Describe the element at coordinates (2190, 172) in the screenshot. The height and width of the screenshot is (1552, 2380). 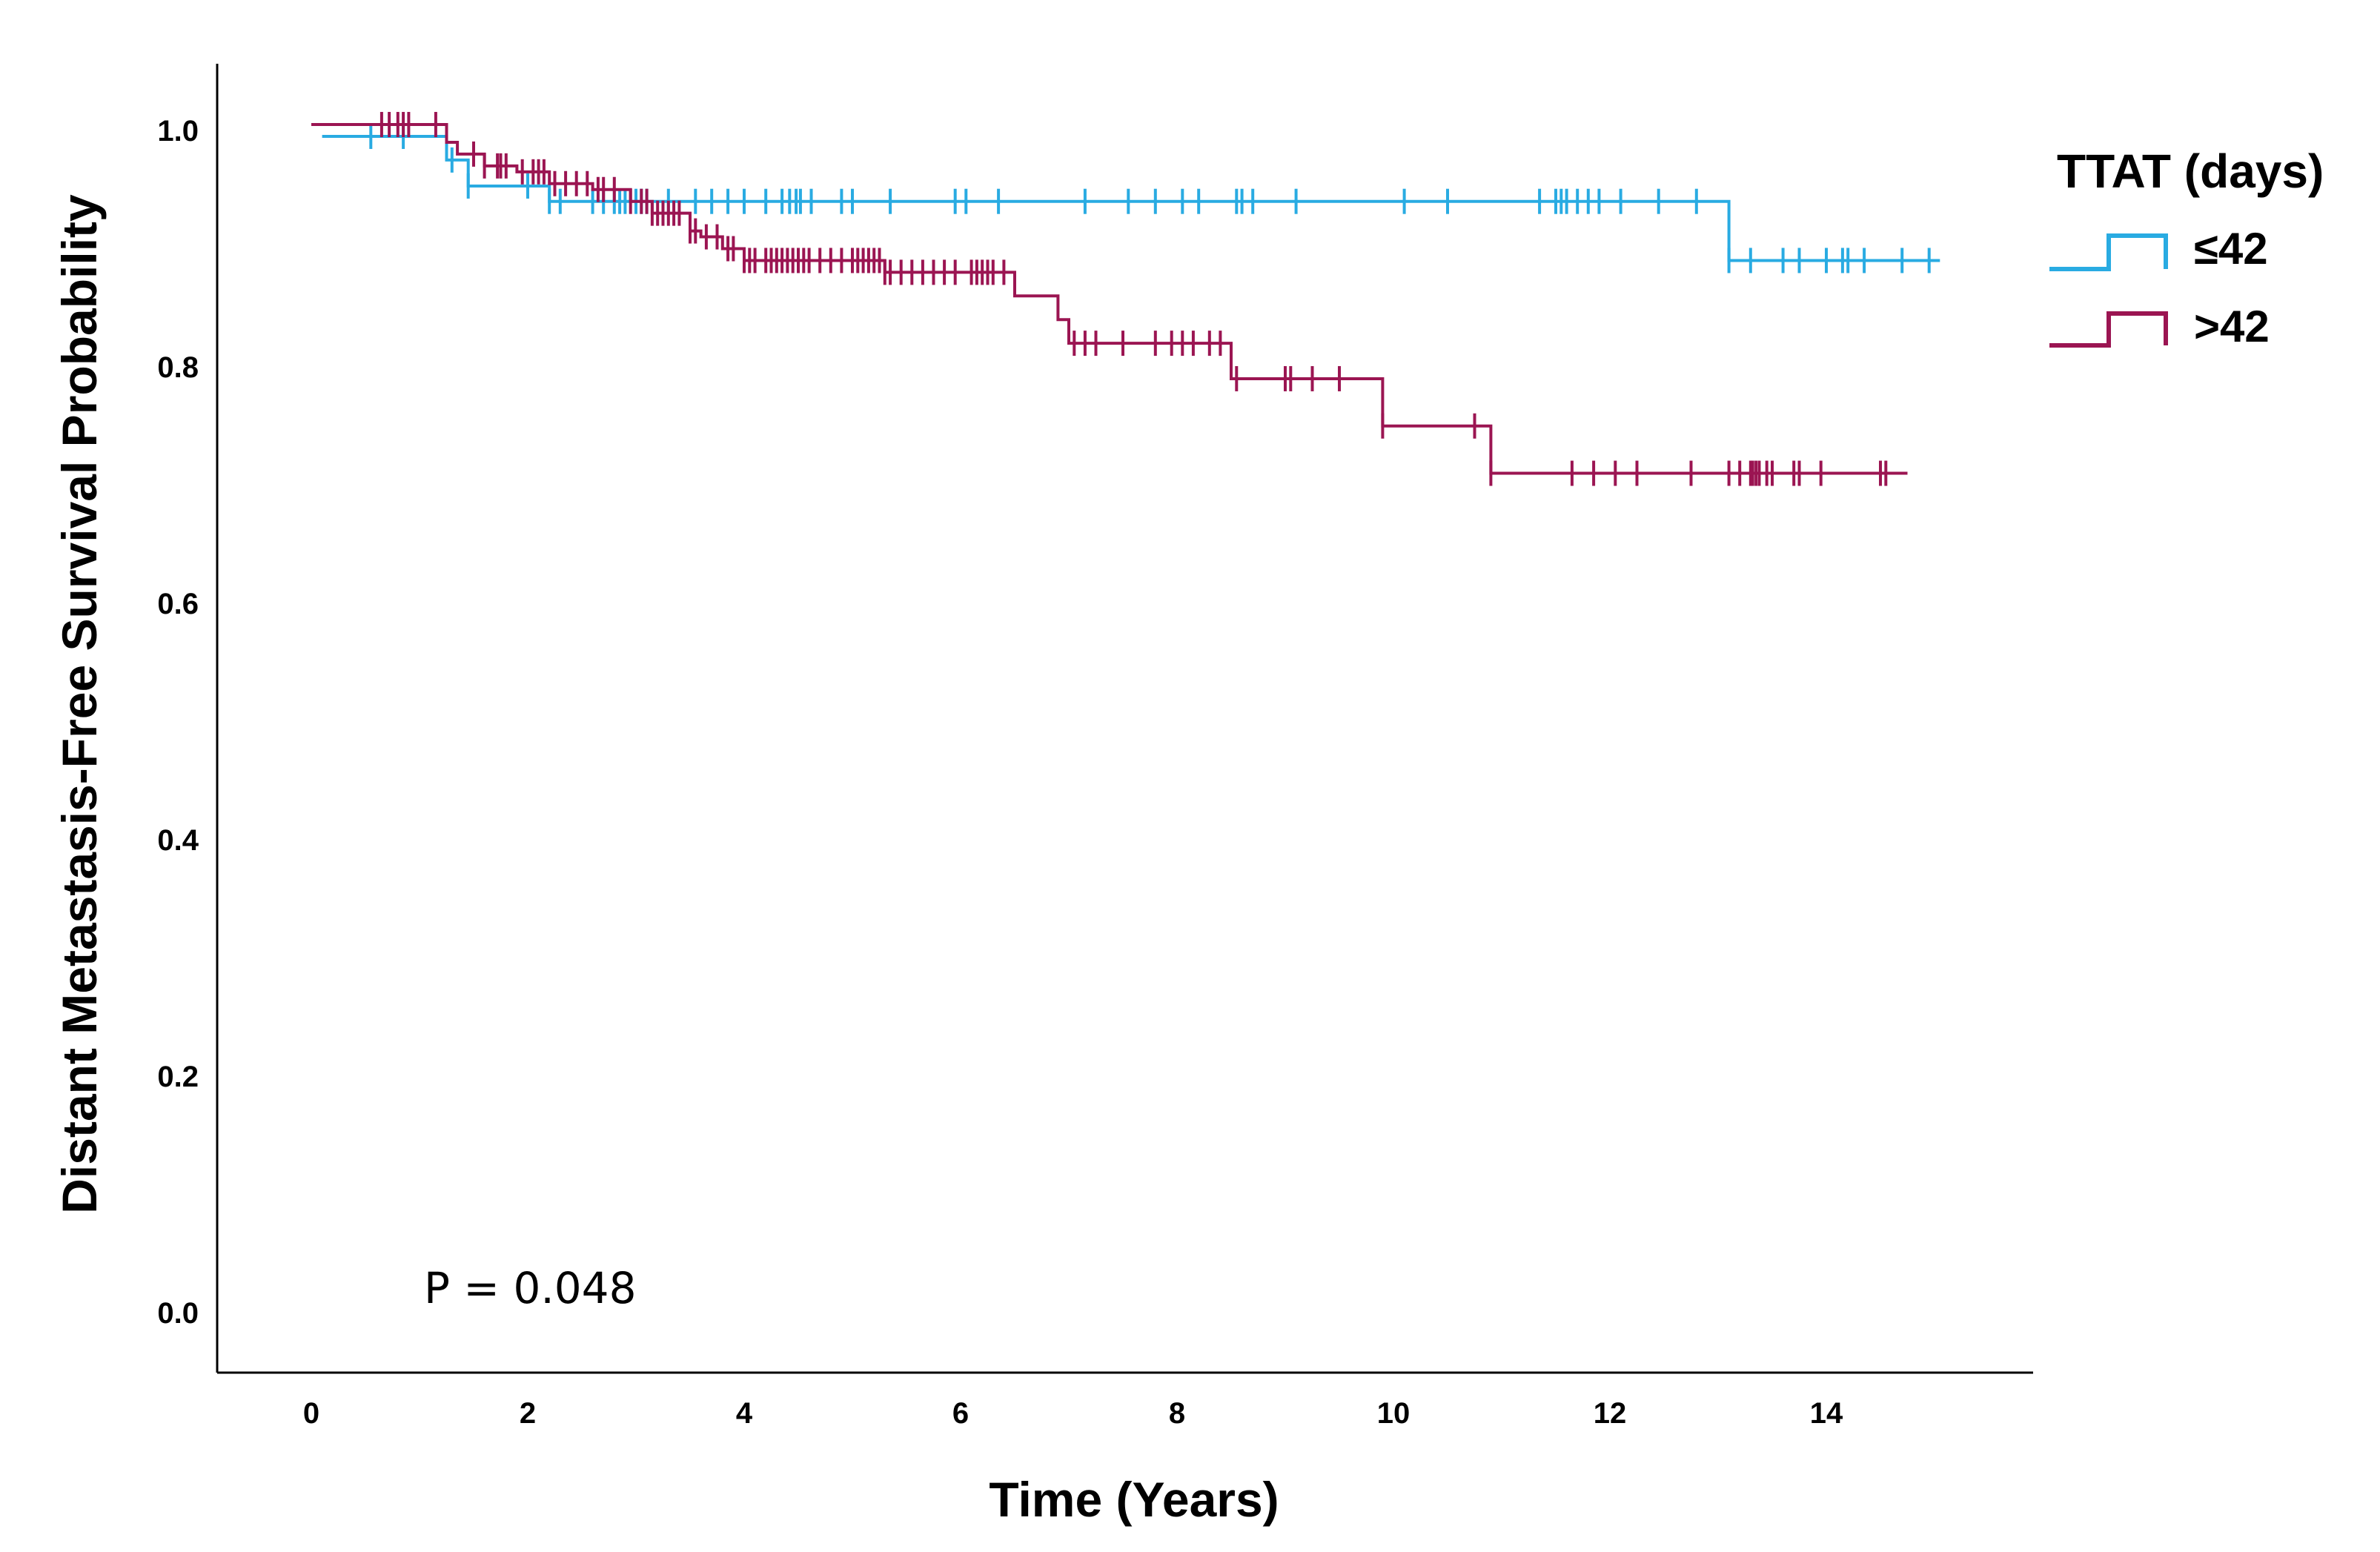
I see `legend-title: TTAT (days)` at that location.